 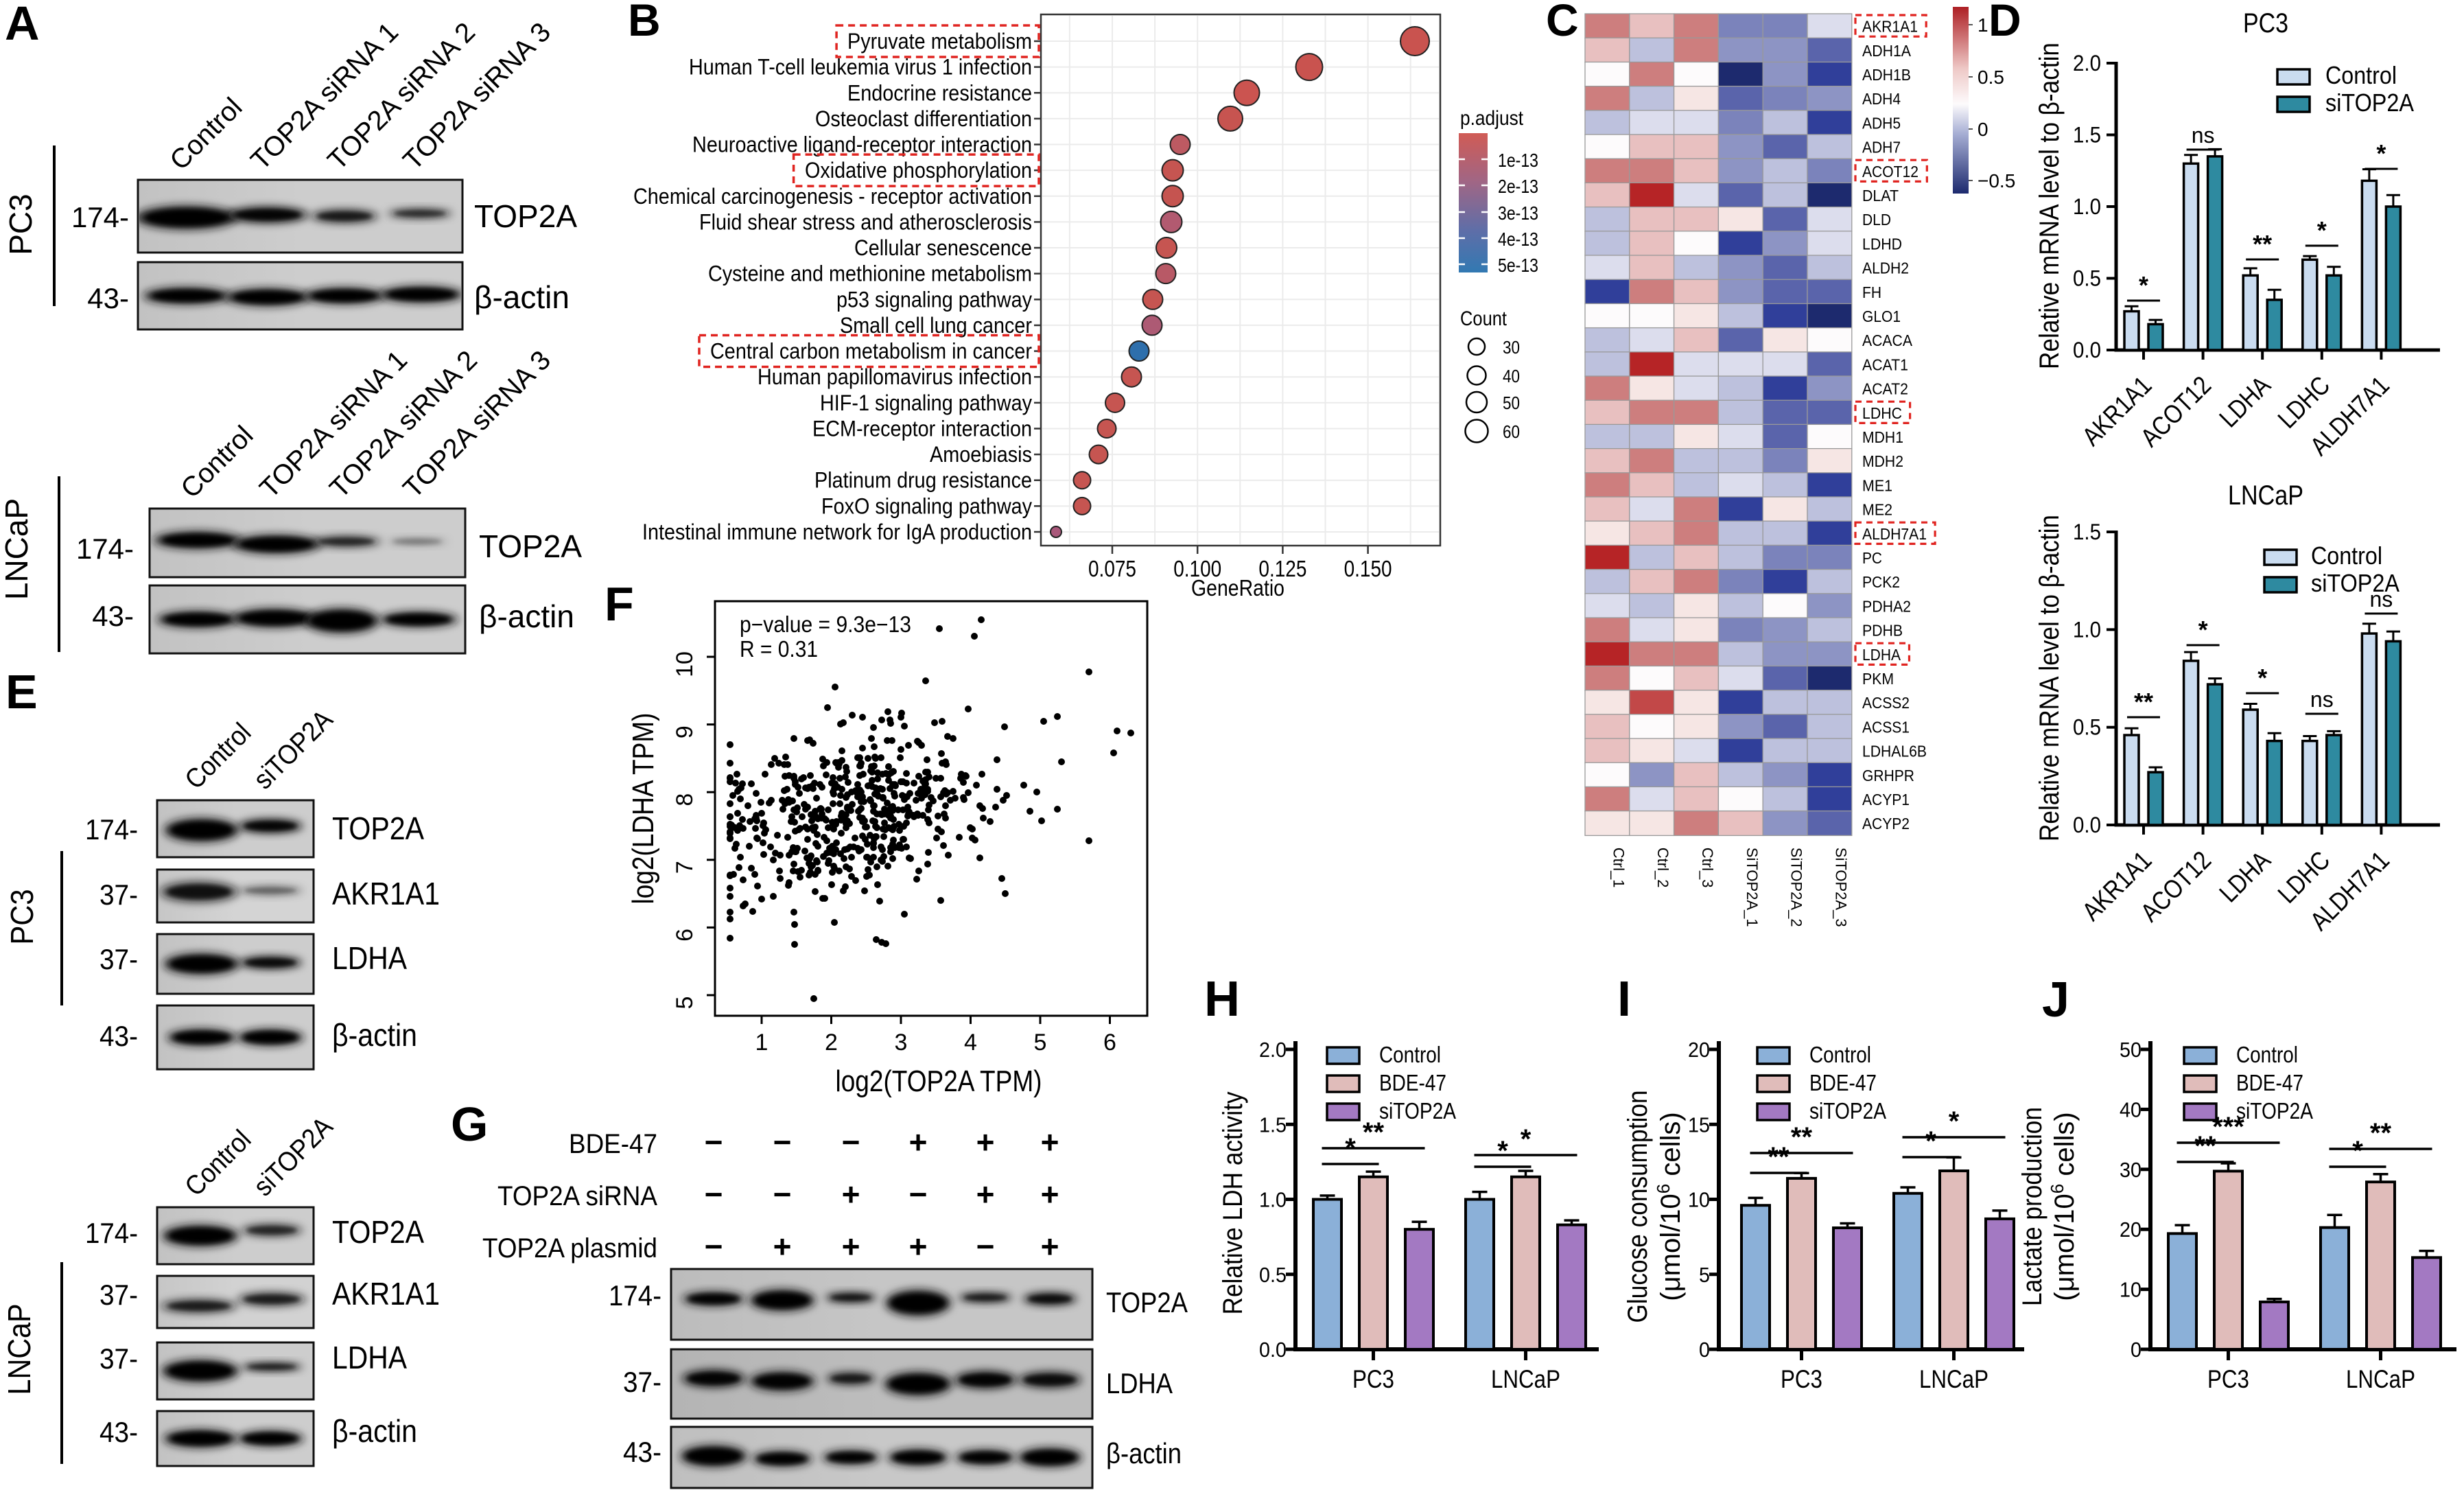 I want to click on svg-text: G, so click(x=469, y=1124).